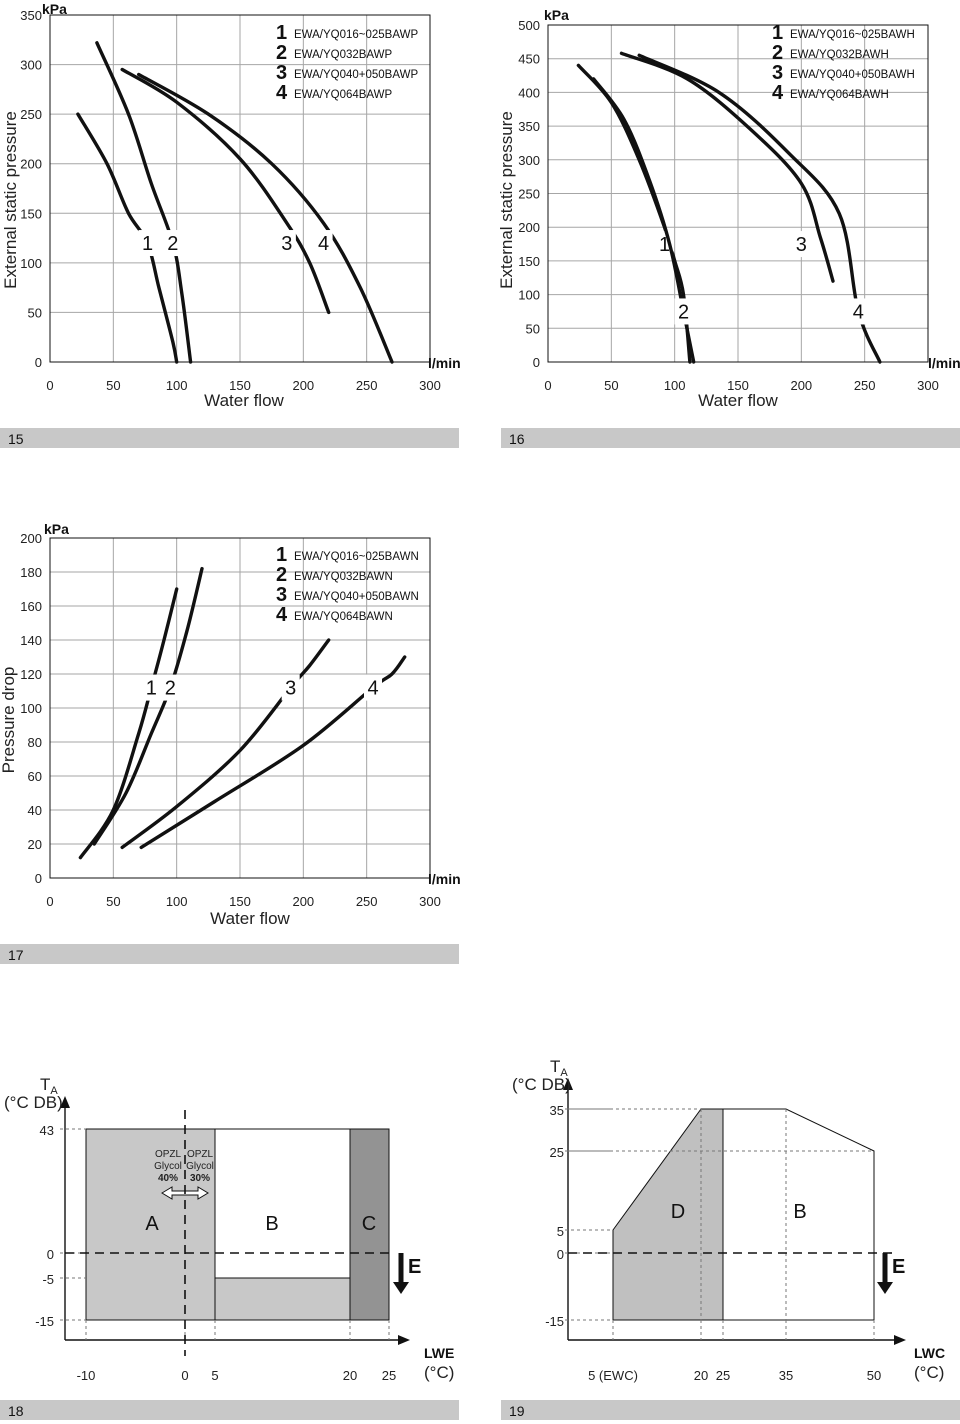 The image size is (960, 1424). What do you see at coordinates (900, 1340) in the screenshot?
I see `x-axis-arrow` at bounding box center [900, 1340].